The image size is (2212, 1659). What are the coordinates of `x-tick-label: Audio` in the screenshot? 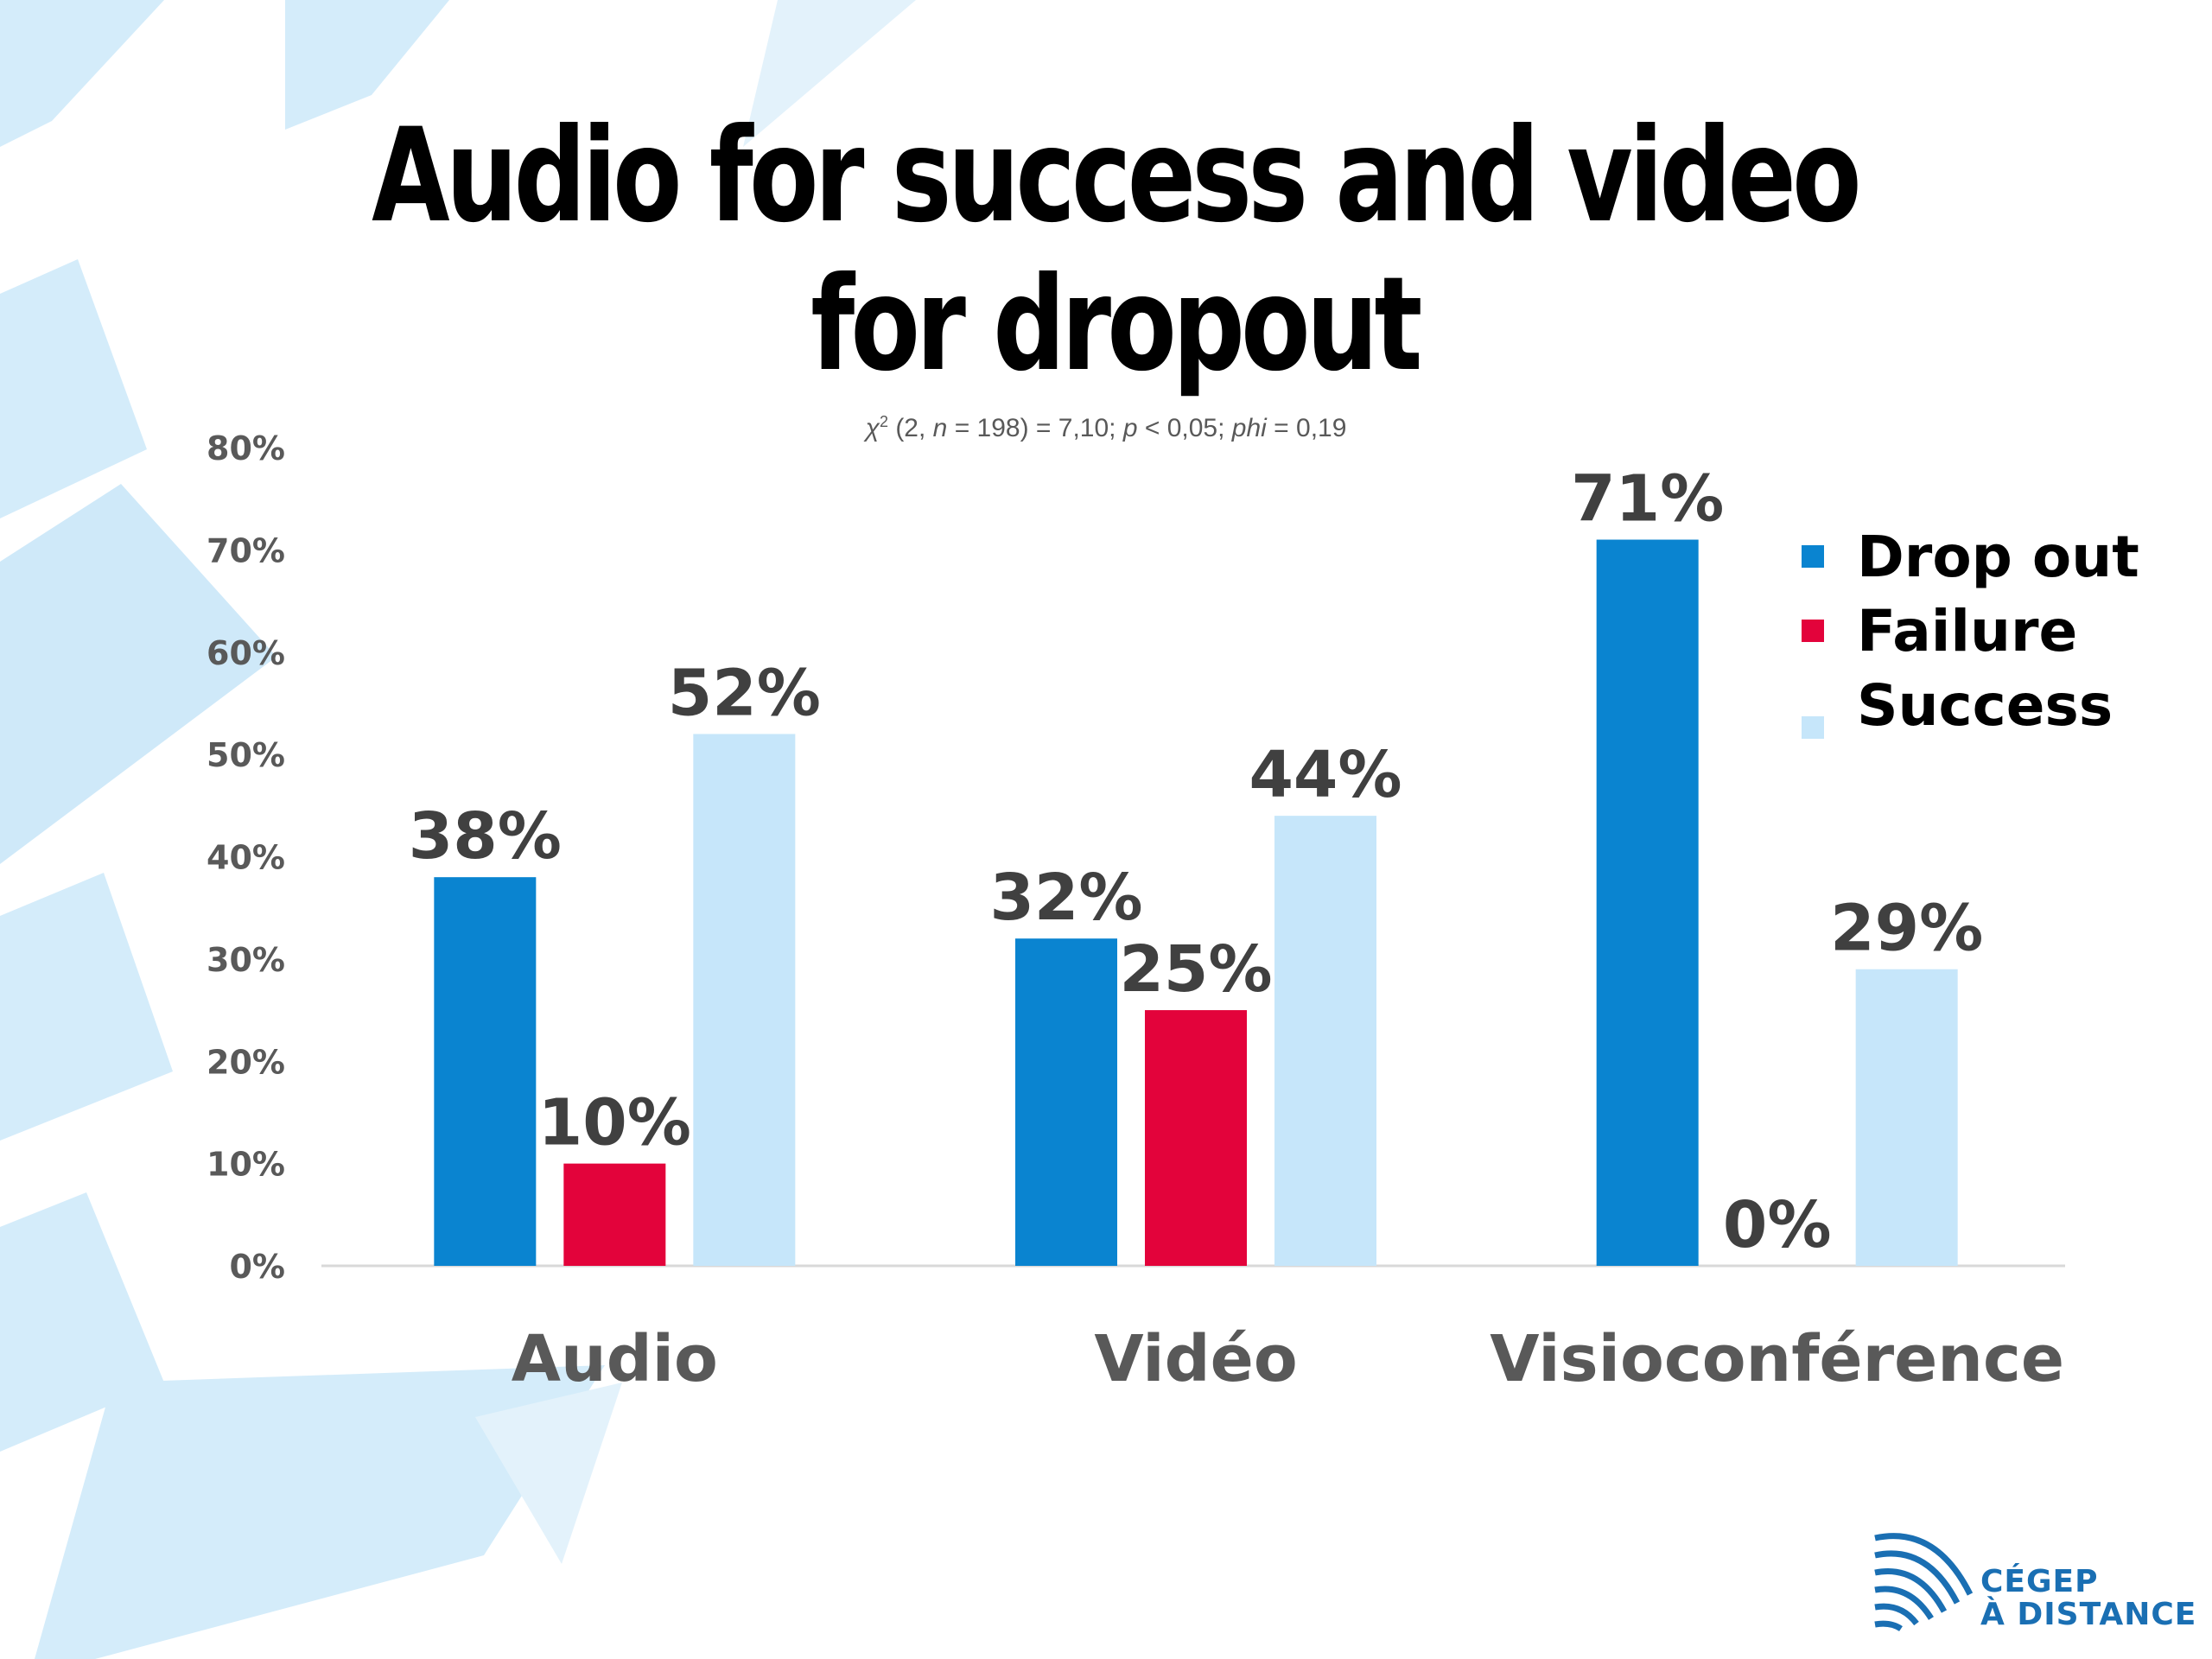 It's located at (615, 1359).